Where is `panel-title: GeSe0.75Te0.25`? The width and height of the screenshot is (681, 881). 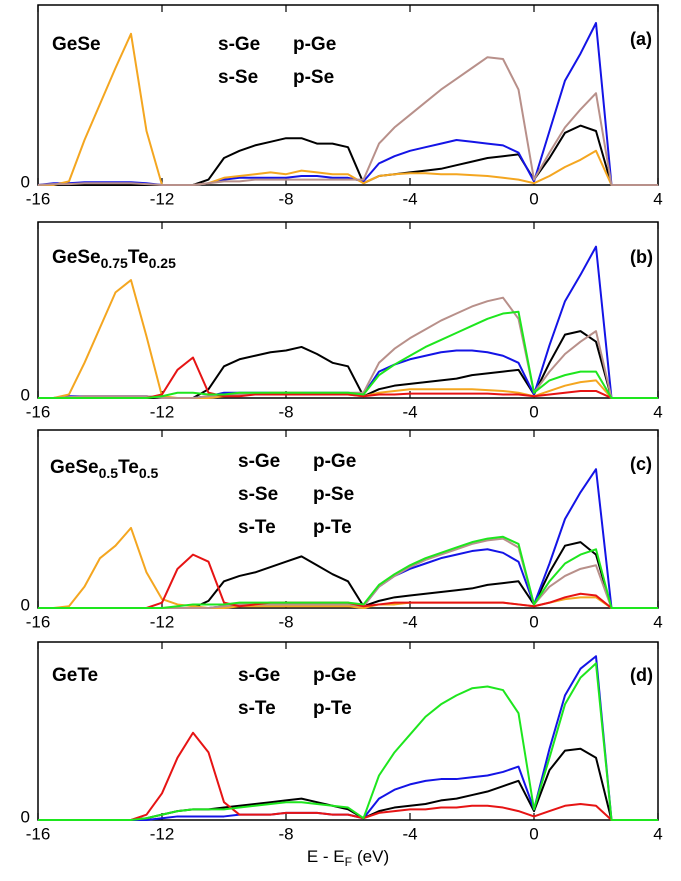 panel-title: GeSe0.75Te0.25 is located at coordinates (114, 259).